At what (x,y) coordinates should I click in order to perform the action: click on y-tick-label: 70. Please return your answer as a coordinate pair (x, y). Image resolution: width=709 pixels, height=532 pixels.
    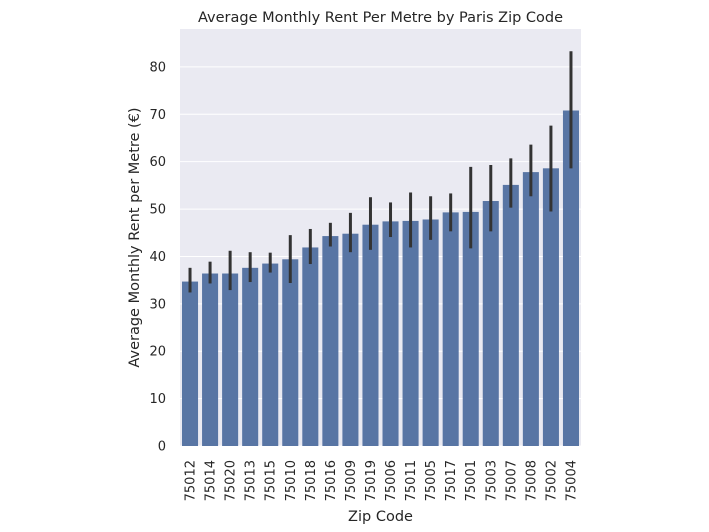
    Looking at the image, I should click on (157, 115).